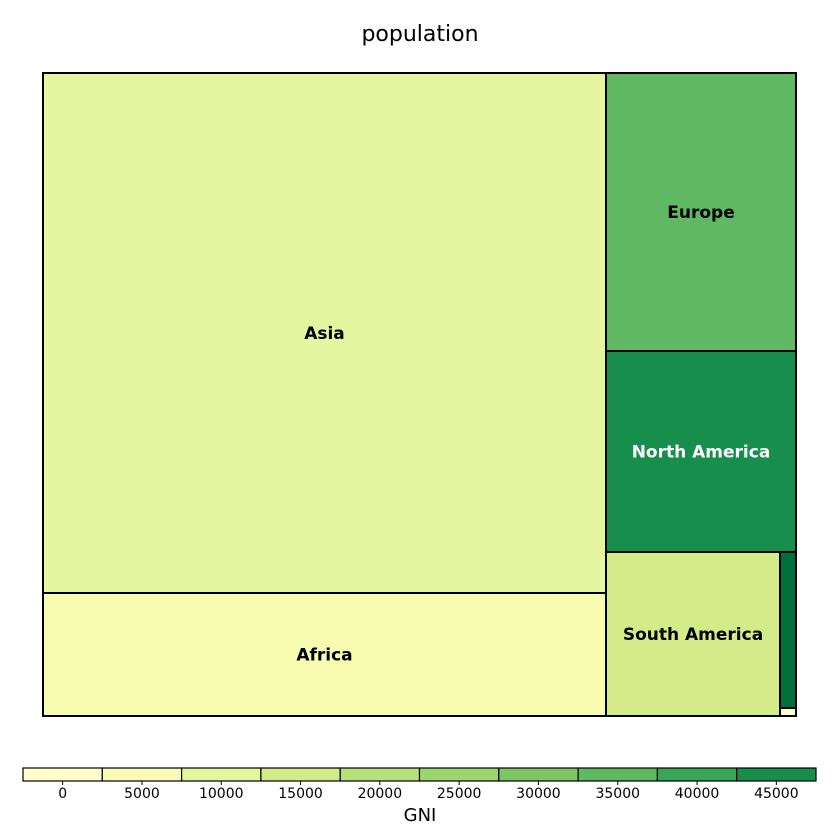  Describe the element at coordinates (776, 794) in the screenshot. I see `legend-tick-label: 45000` at that location.